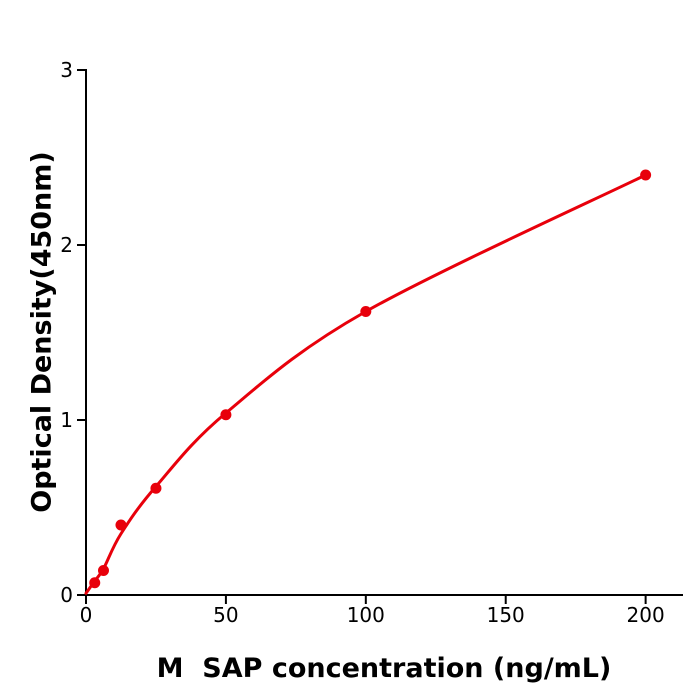  I want to click on x-tick-label: 200, so click(646, 615).